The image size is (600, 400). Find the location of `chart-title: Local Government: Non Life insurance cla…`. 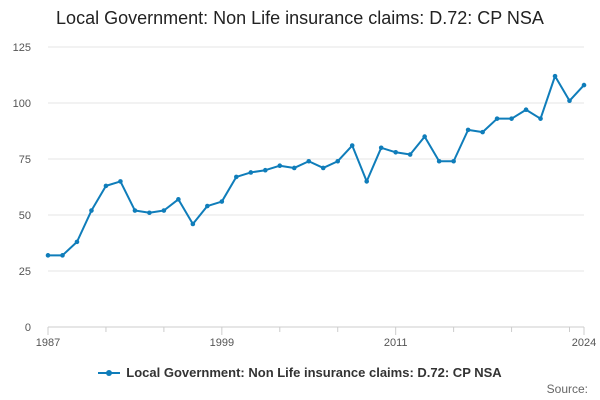

chart-title: Local Government: Non Life insurance cla… is located at coordinates (300, 18).